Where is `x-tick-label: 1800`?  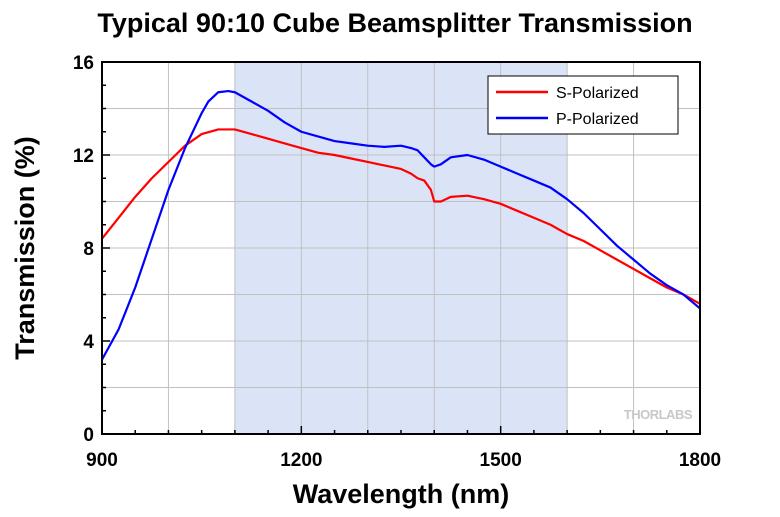
x-tick-label: 1800 is located at coordinates (700, 460).